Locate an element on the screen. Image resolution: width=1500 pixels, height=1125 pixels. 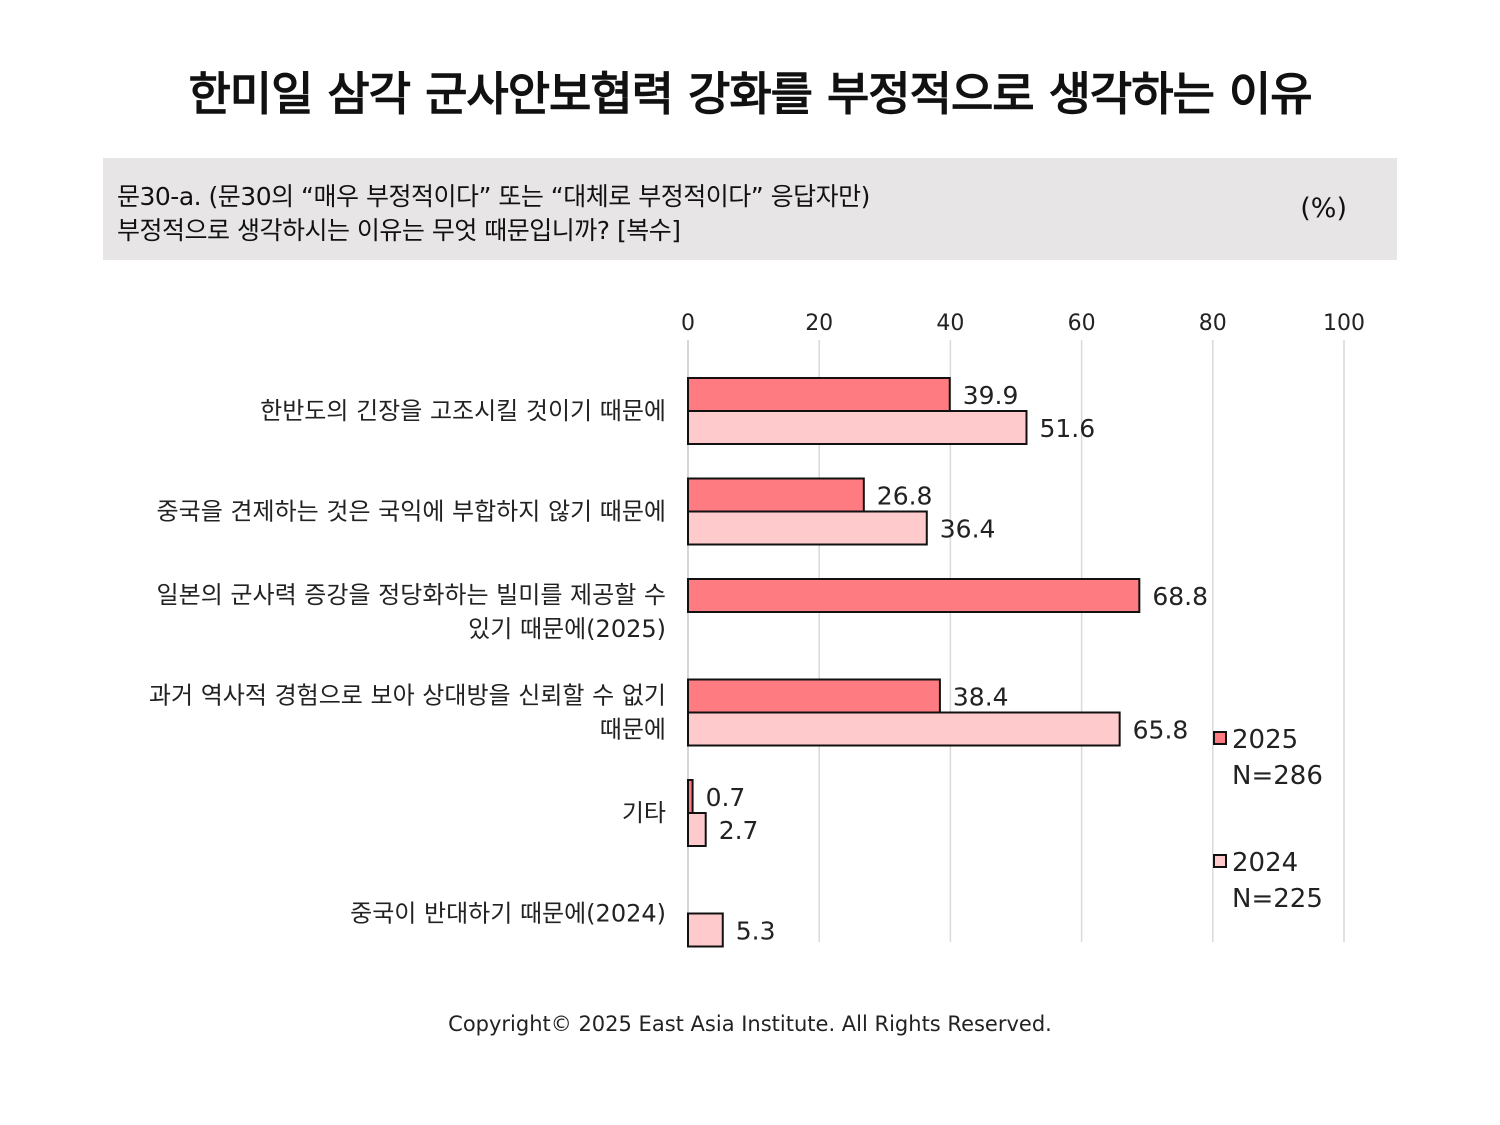
legend-swatch-2025 is located at coordinates (1220, 738).